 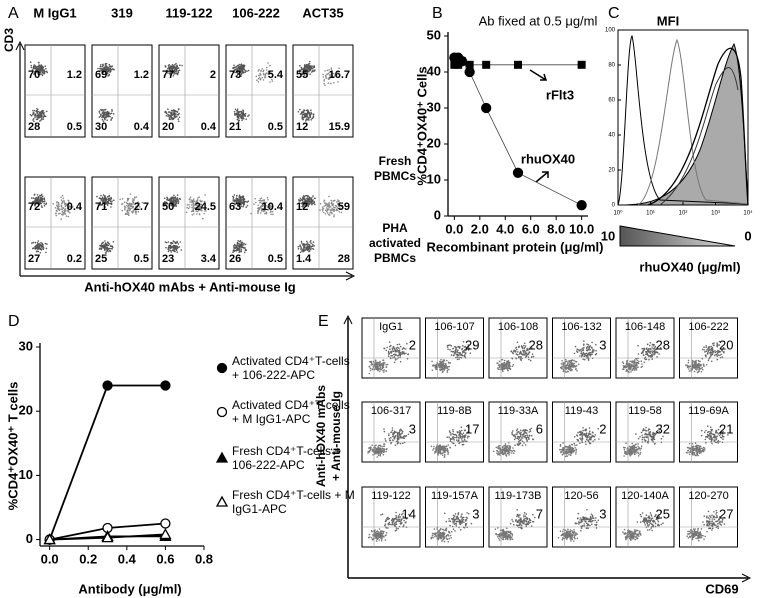 I want to click on quadrant-percent: 26, so click(x=235, y=259).